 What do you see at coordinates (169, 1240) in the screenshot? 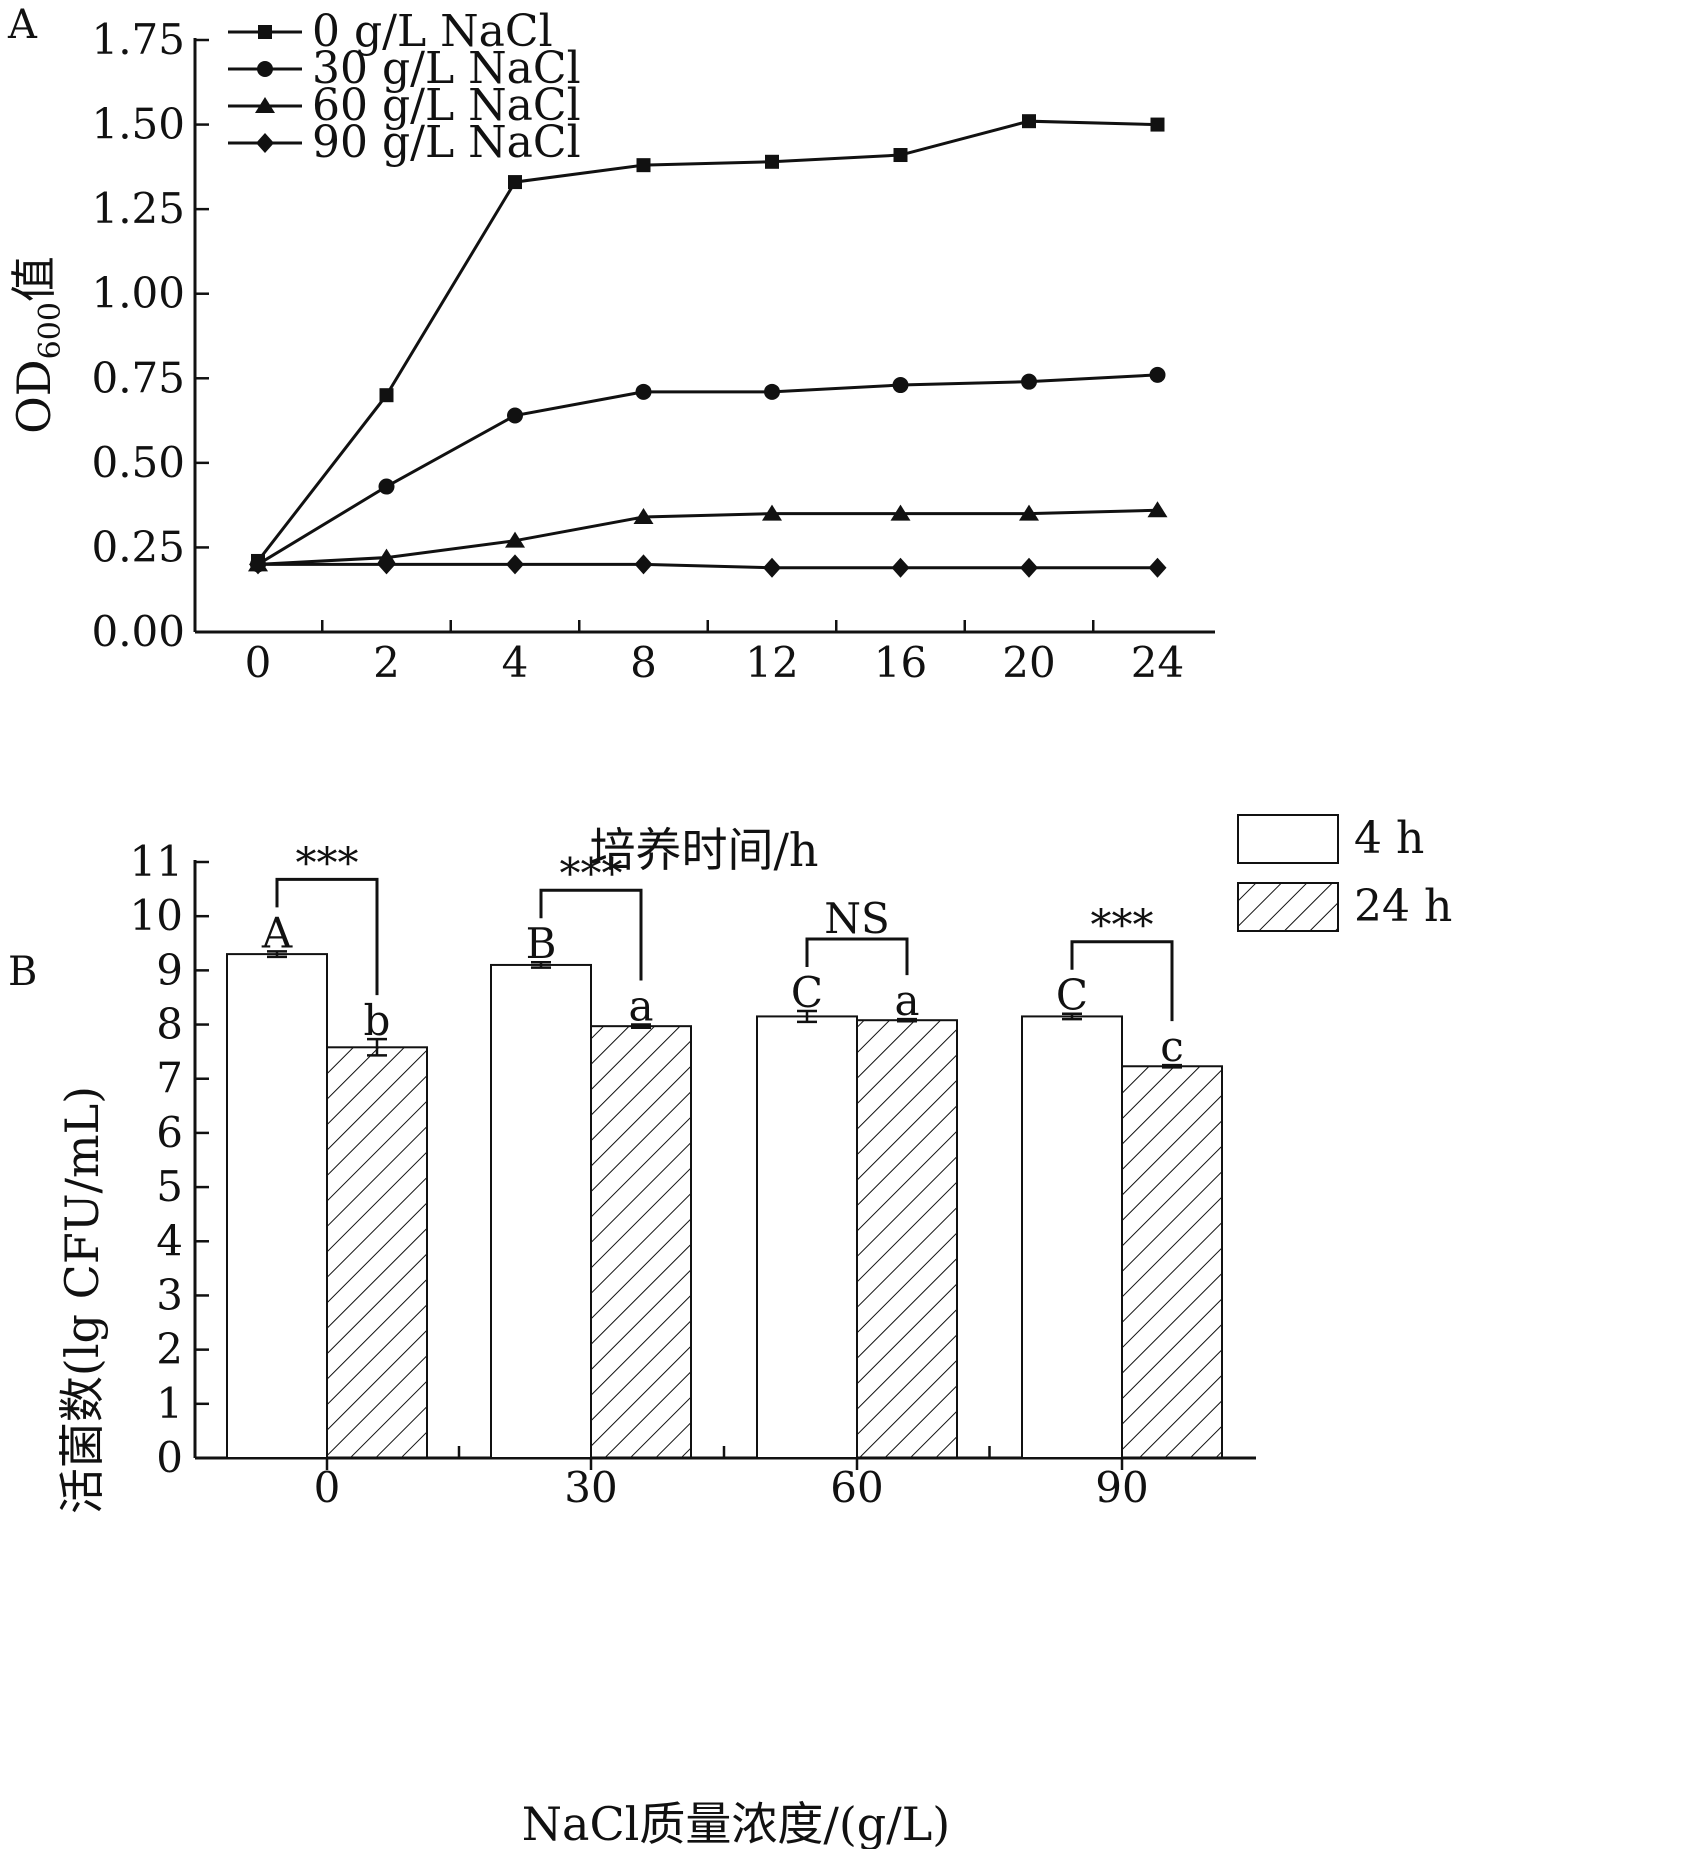
I see `panel-b-y-tick-label: 4` at bounding box center [169, 1240].